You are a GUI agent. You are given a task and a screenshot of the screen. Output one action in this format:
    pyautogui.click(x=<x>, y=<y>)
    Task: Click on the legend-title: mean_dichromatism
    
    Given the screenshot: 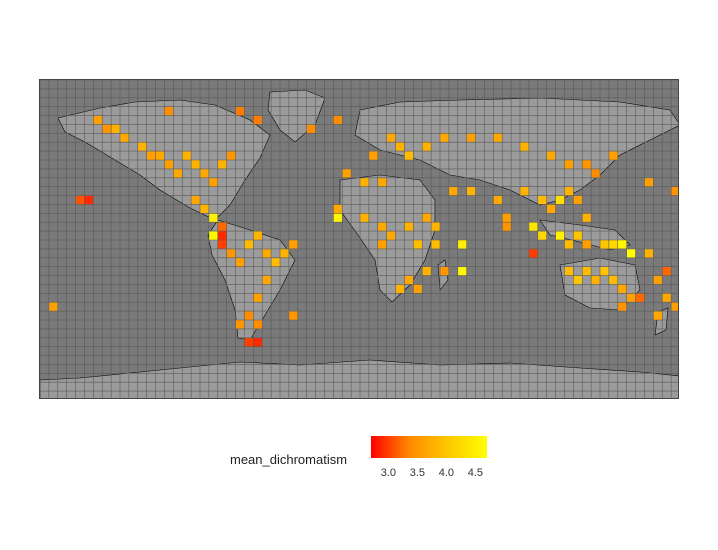 What is the action you would take?
    pyautogui.click(x=289, y=459)
    